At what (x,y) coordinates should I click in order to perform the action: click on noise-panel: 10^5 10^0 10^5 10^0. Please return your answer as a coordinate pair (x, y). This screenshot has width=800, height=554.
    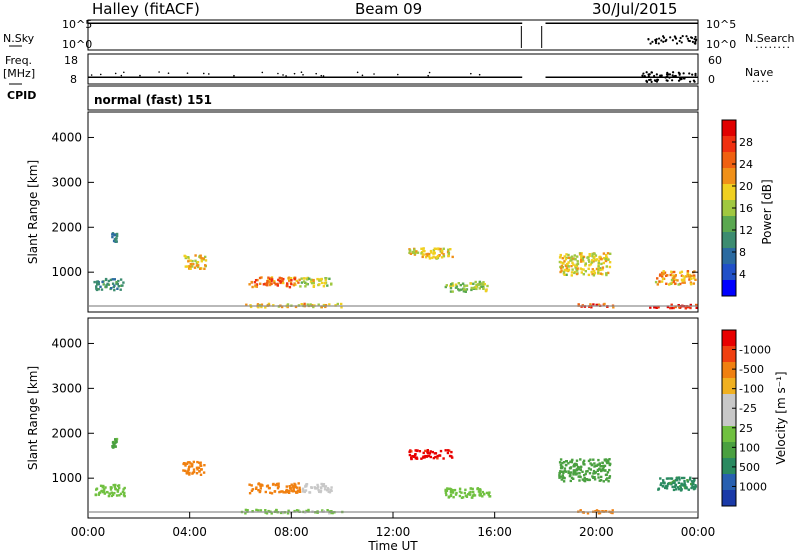
    Looking at the image, I should click on (399, 34).